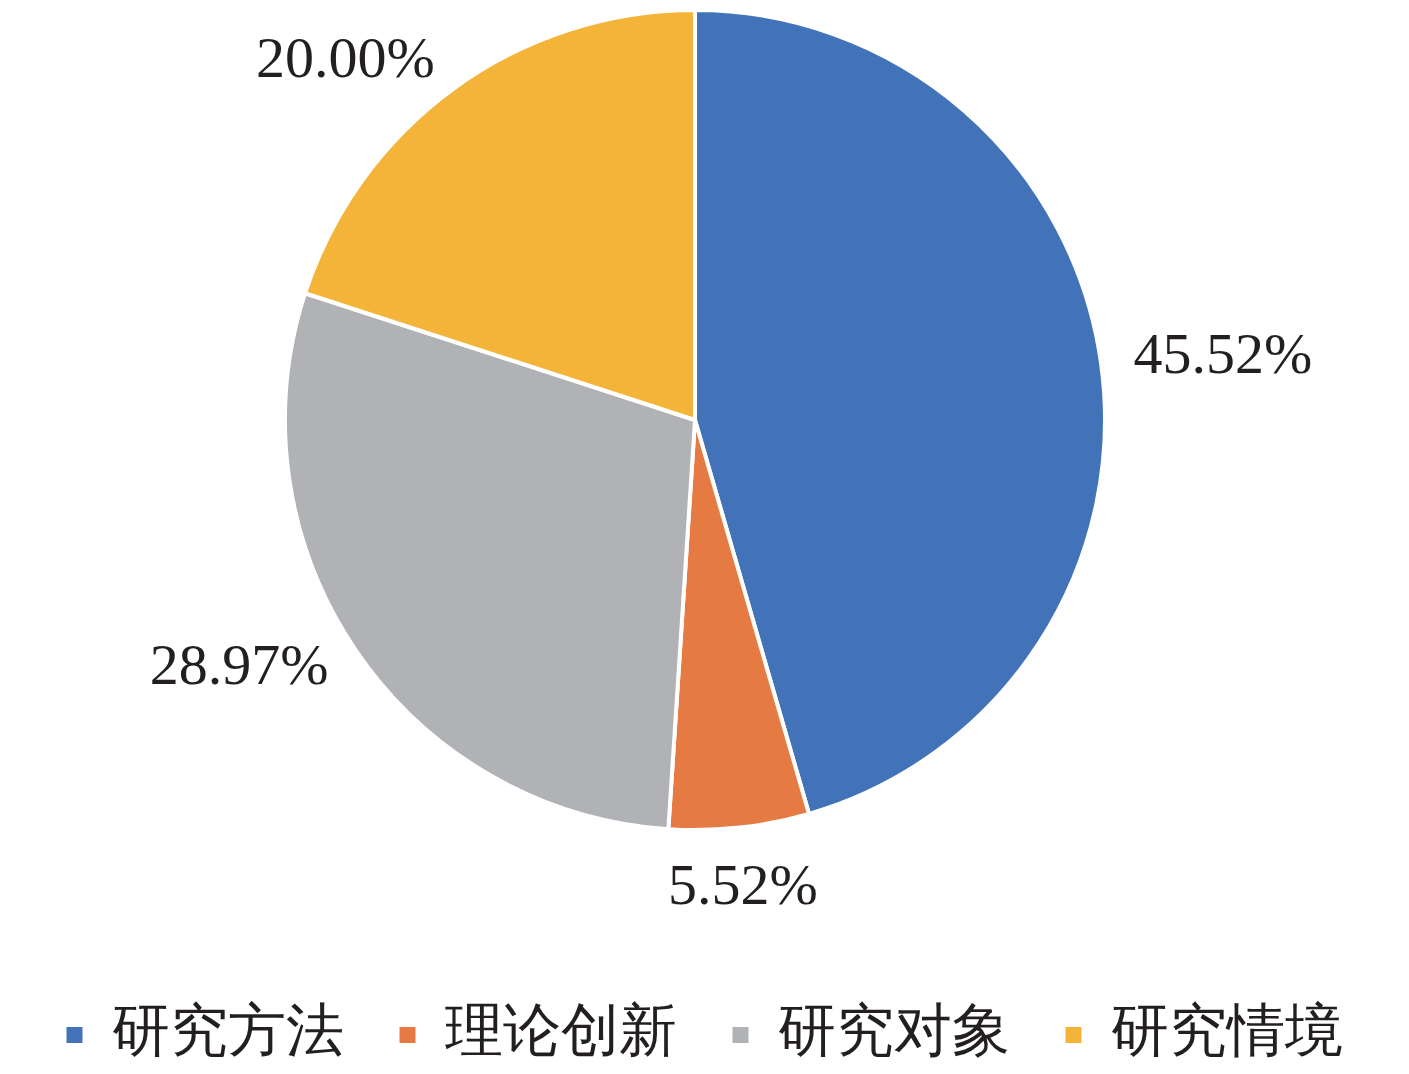 The image size is (1409, 1074). What do you see at coordinates (1223, 354) in the screenshot?
I see `data-label: 45.52%` at bounding box center [1223, 354].